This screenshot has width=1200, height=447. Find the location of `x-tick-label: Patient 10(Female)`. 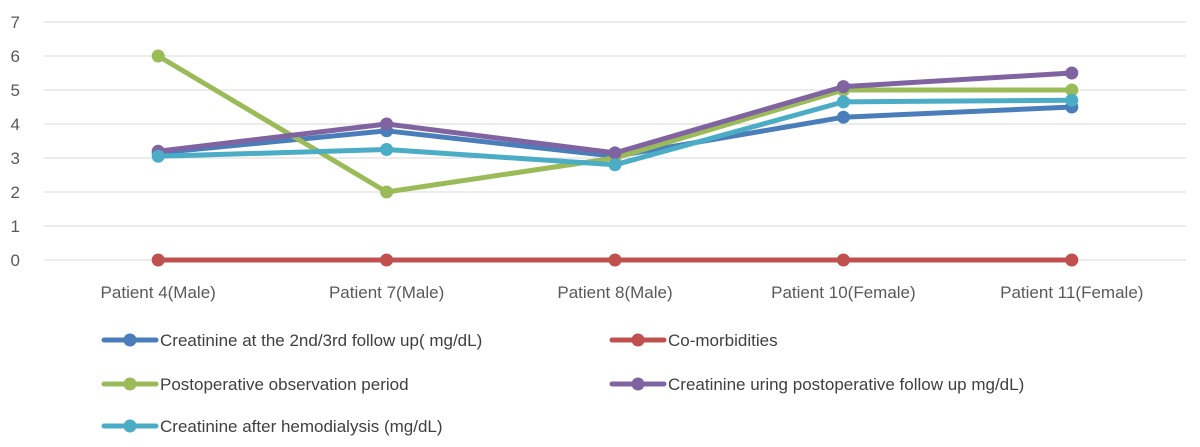

x-tick-label: Patient 10(Female) is located at coordinates (843, 292).